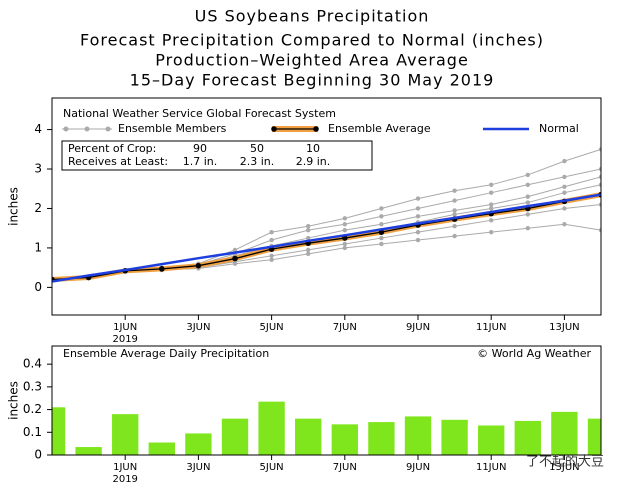 The width and height of the screenshot is (624, 494). I want to click on crop-table-cell: 10, so click(313, 148).